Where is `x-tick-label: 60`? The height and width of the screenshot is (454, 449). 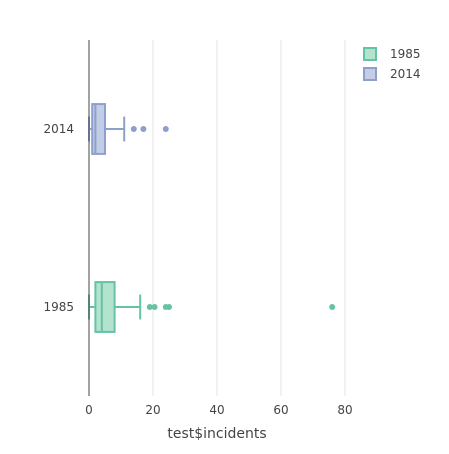
x-tick-label: 60 is located at coordinates (280, 410).